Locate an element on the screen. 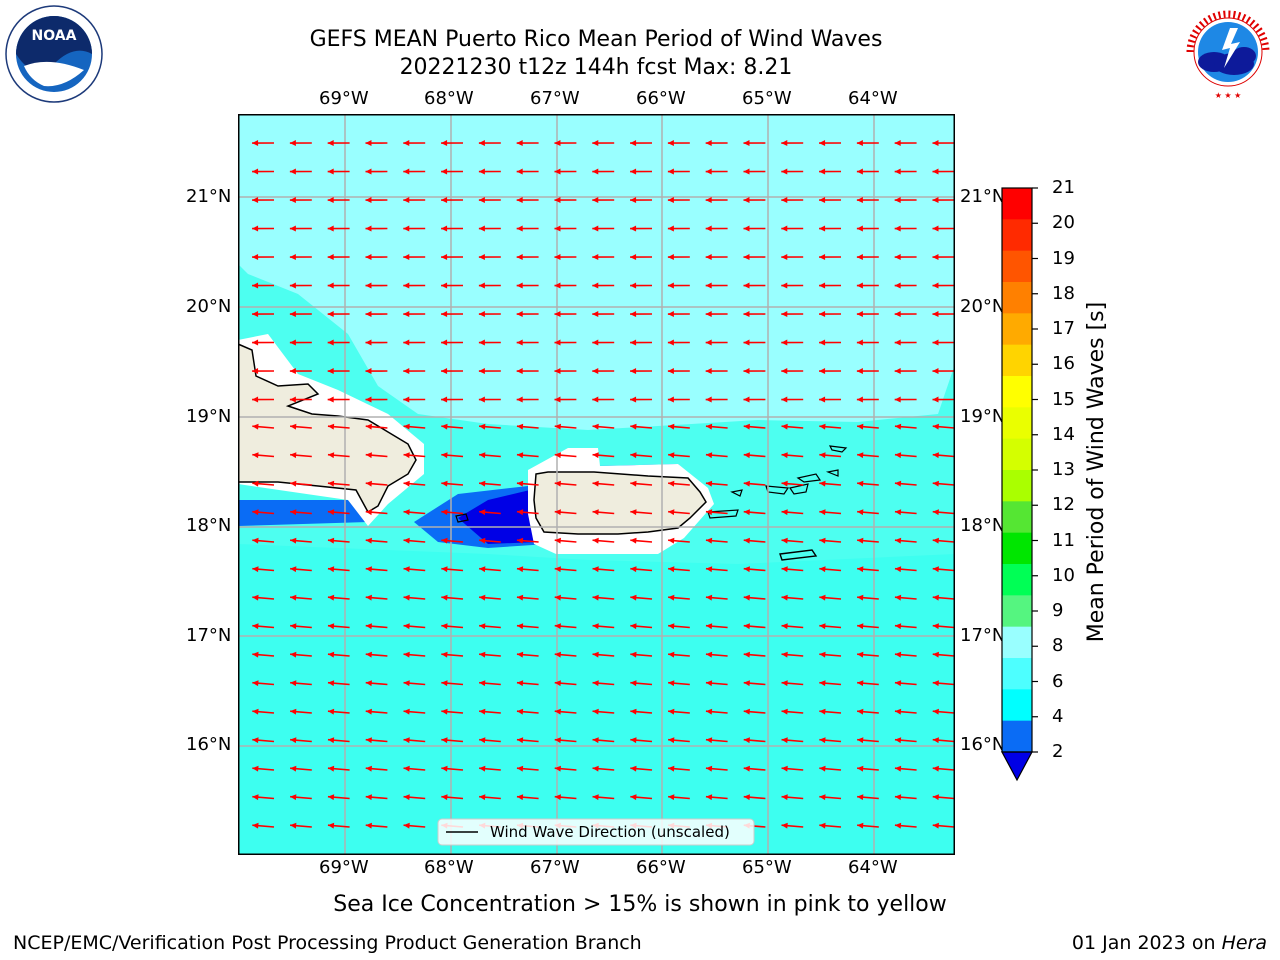 The image size is (1280, 960). colorbar-tick-label: 16 is located at coordinates (1063, 364).